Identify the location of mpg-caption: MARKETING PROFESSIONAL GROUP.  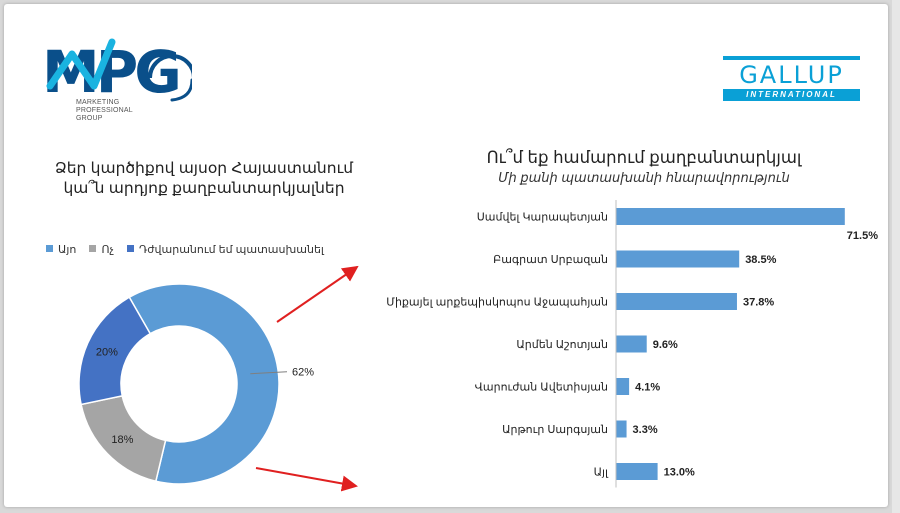
(104, 111).